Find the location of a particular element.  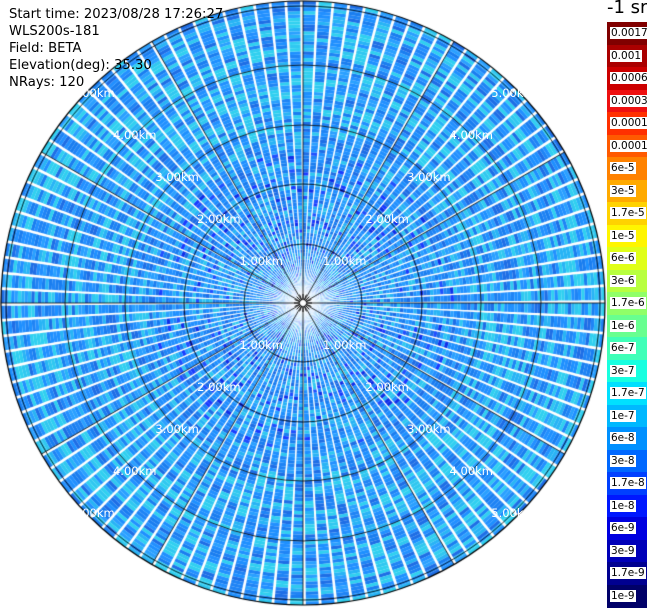

colorbar-tick-label: 3e-9 is located at coordinates (623, 550).